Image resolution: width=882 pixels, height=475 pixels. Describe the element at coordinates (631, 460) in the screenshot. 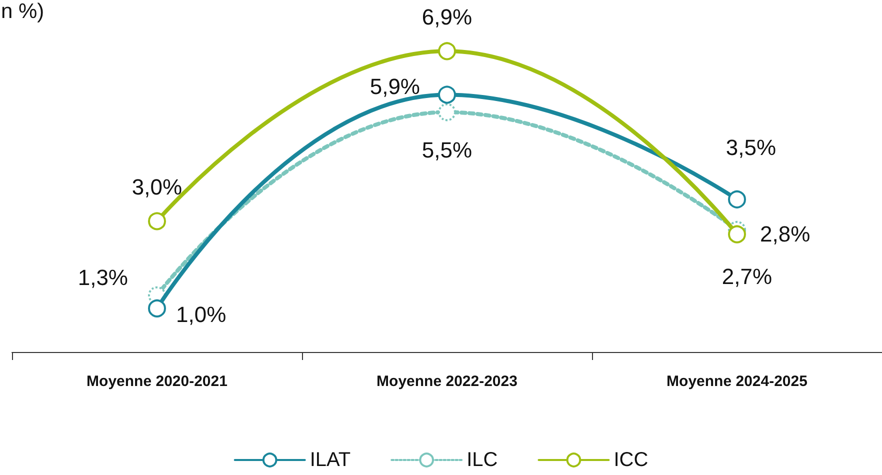

I see `legend-label: ICC` at that location.